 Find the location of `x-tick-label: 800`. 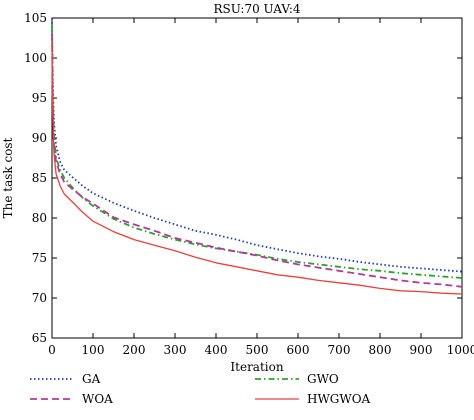

x-tick-label: 800 is located at coordinates (380, 350).